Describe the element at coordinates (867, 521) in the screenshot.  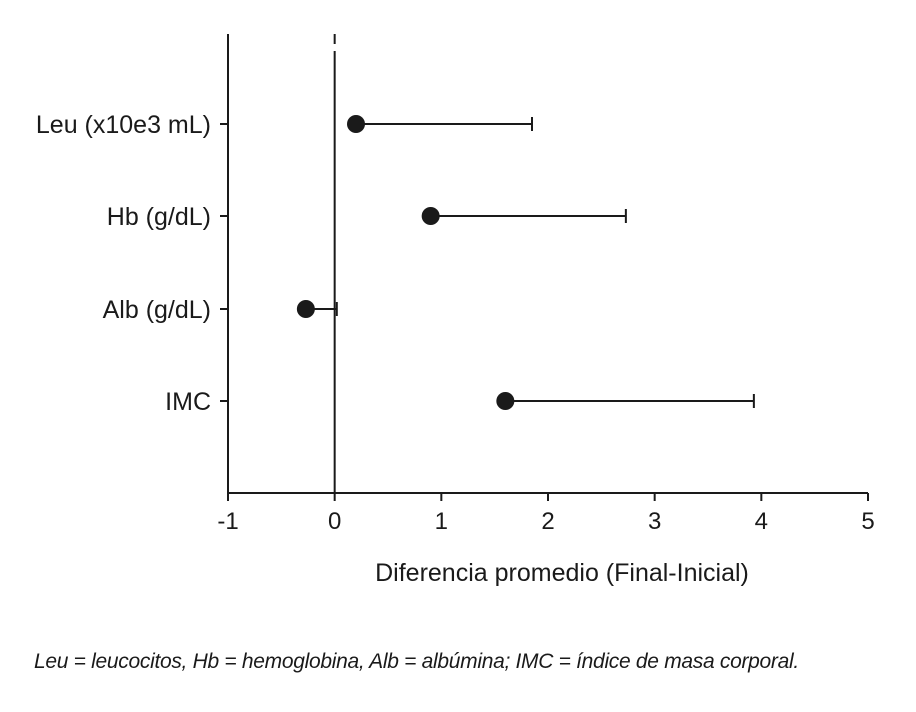
I see `x-tick-label: 5` at that location.